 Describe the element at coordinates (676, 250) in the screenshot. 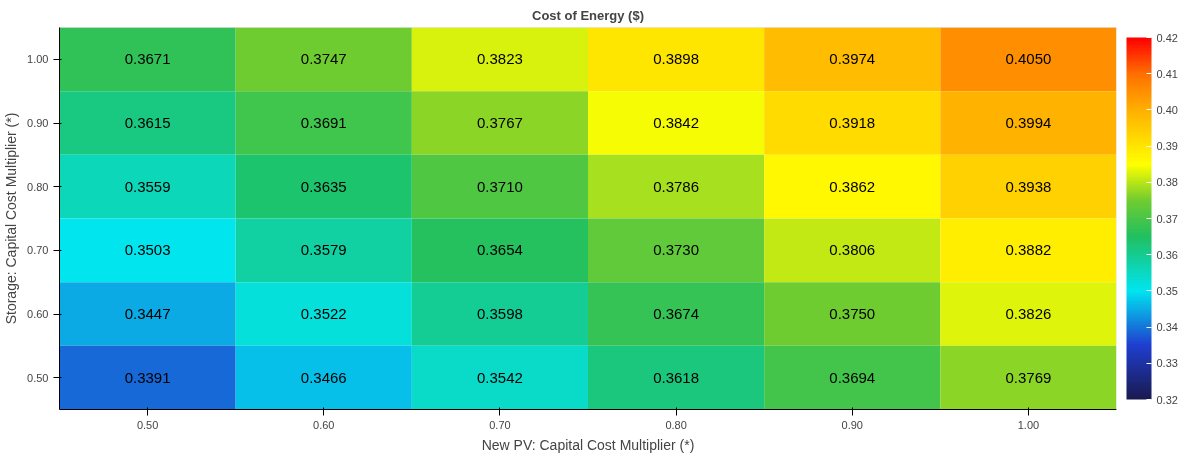

I see `data-label: 0.3730` at that location.